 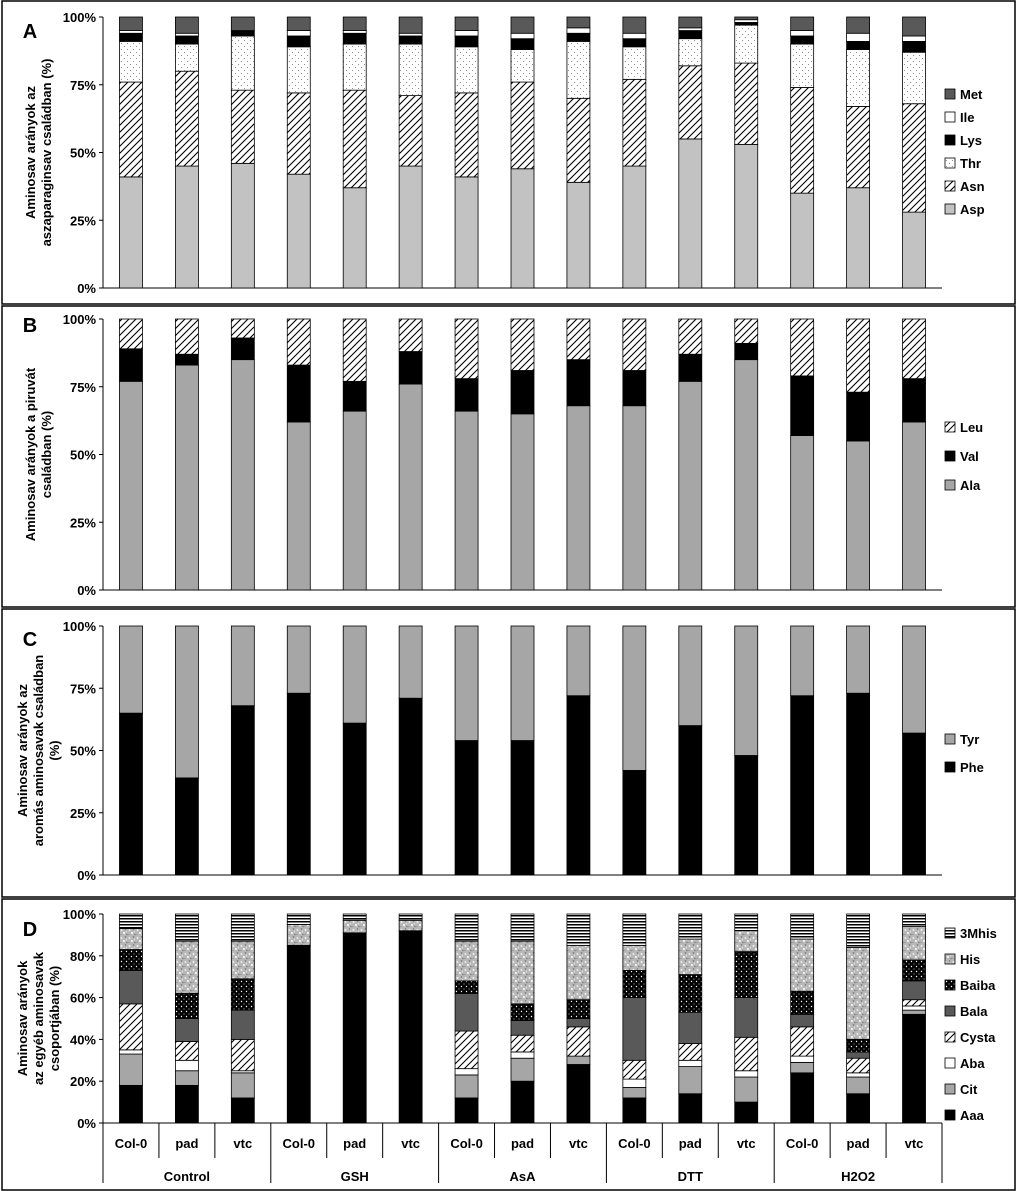 I want to click on y-tick-label: 50%, so click(x=83, y=153).